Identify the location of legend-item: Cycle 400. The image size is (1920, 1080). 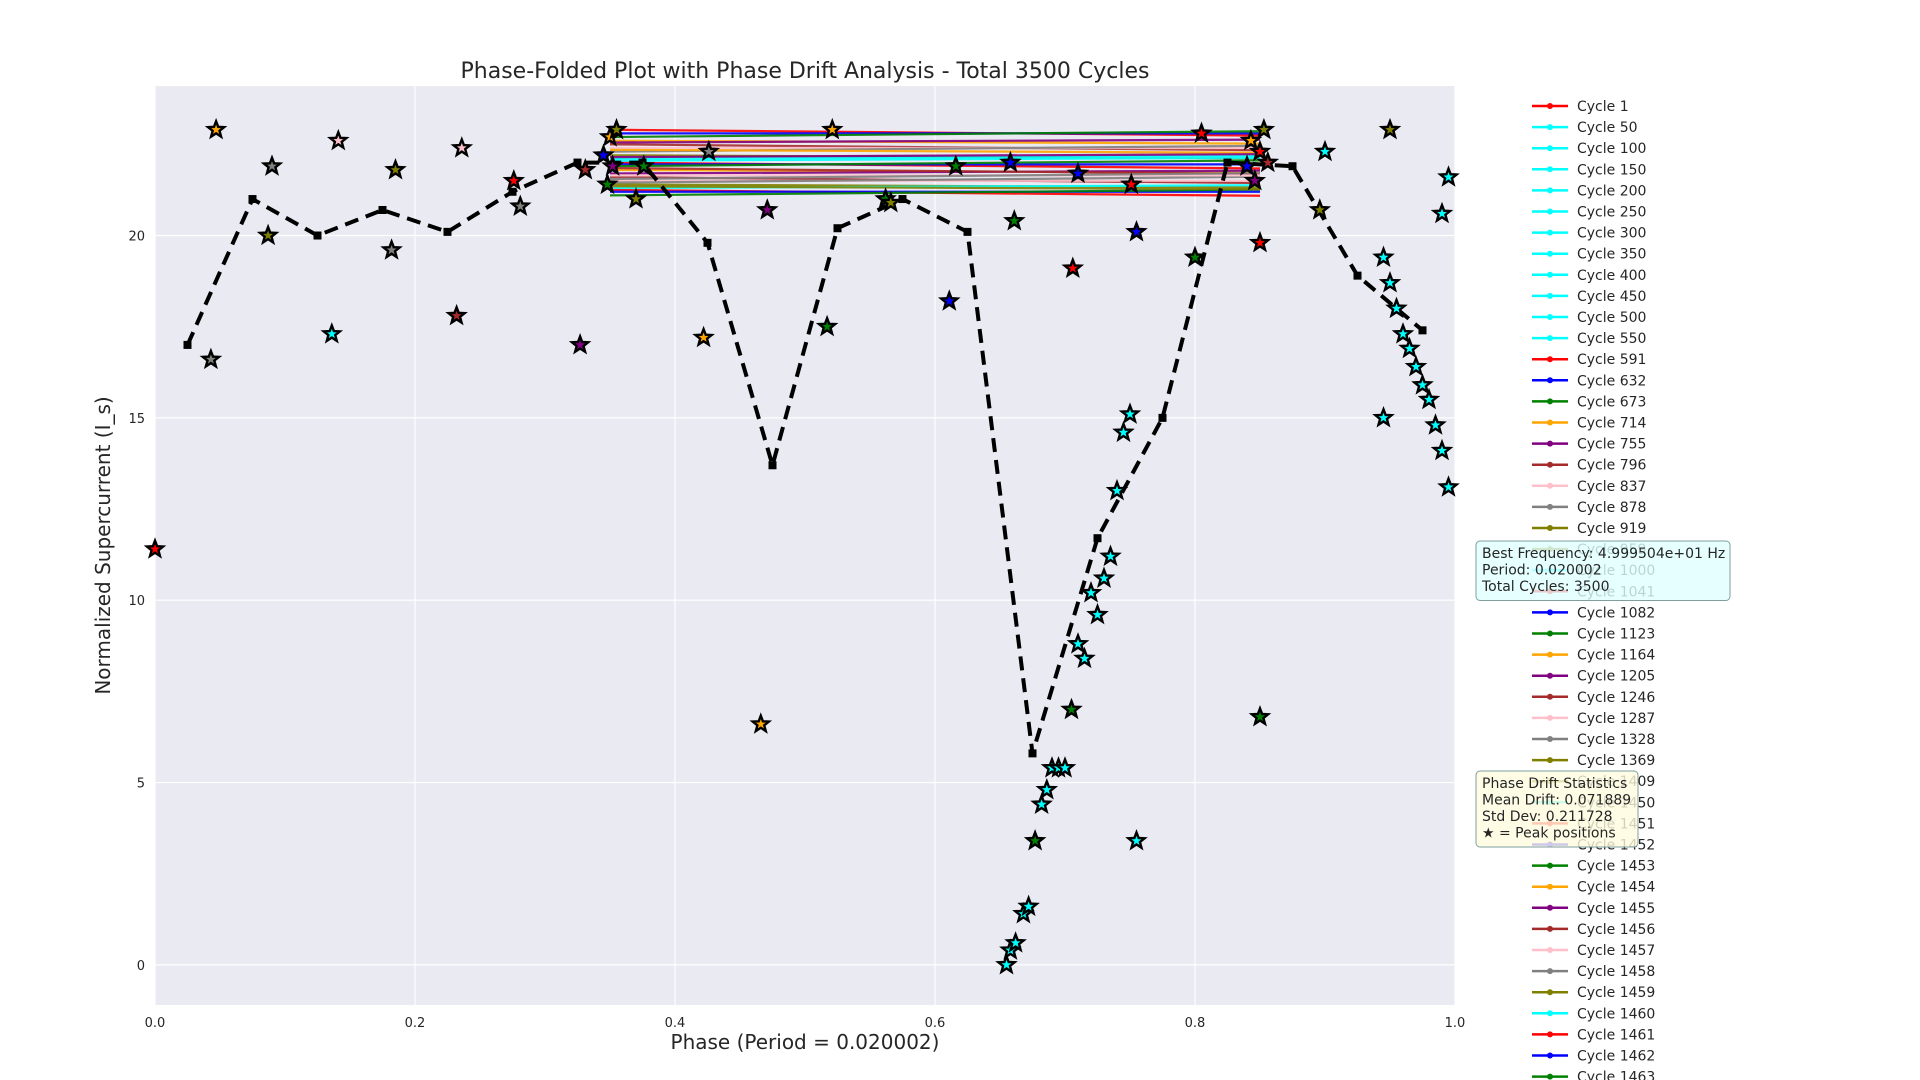
(1589, 276).